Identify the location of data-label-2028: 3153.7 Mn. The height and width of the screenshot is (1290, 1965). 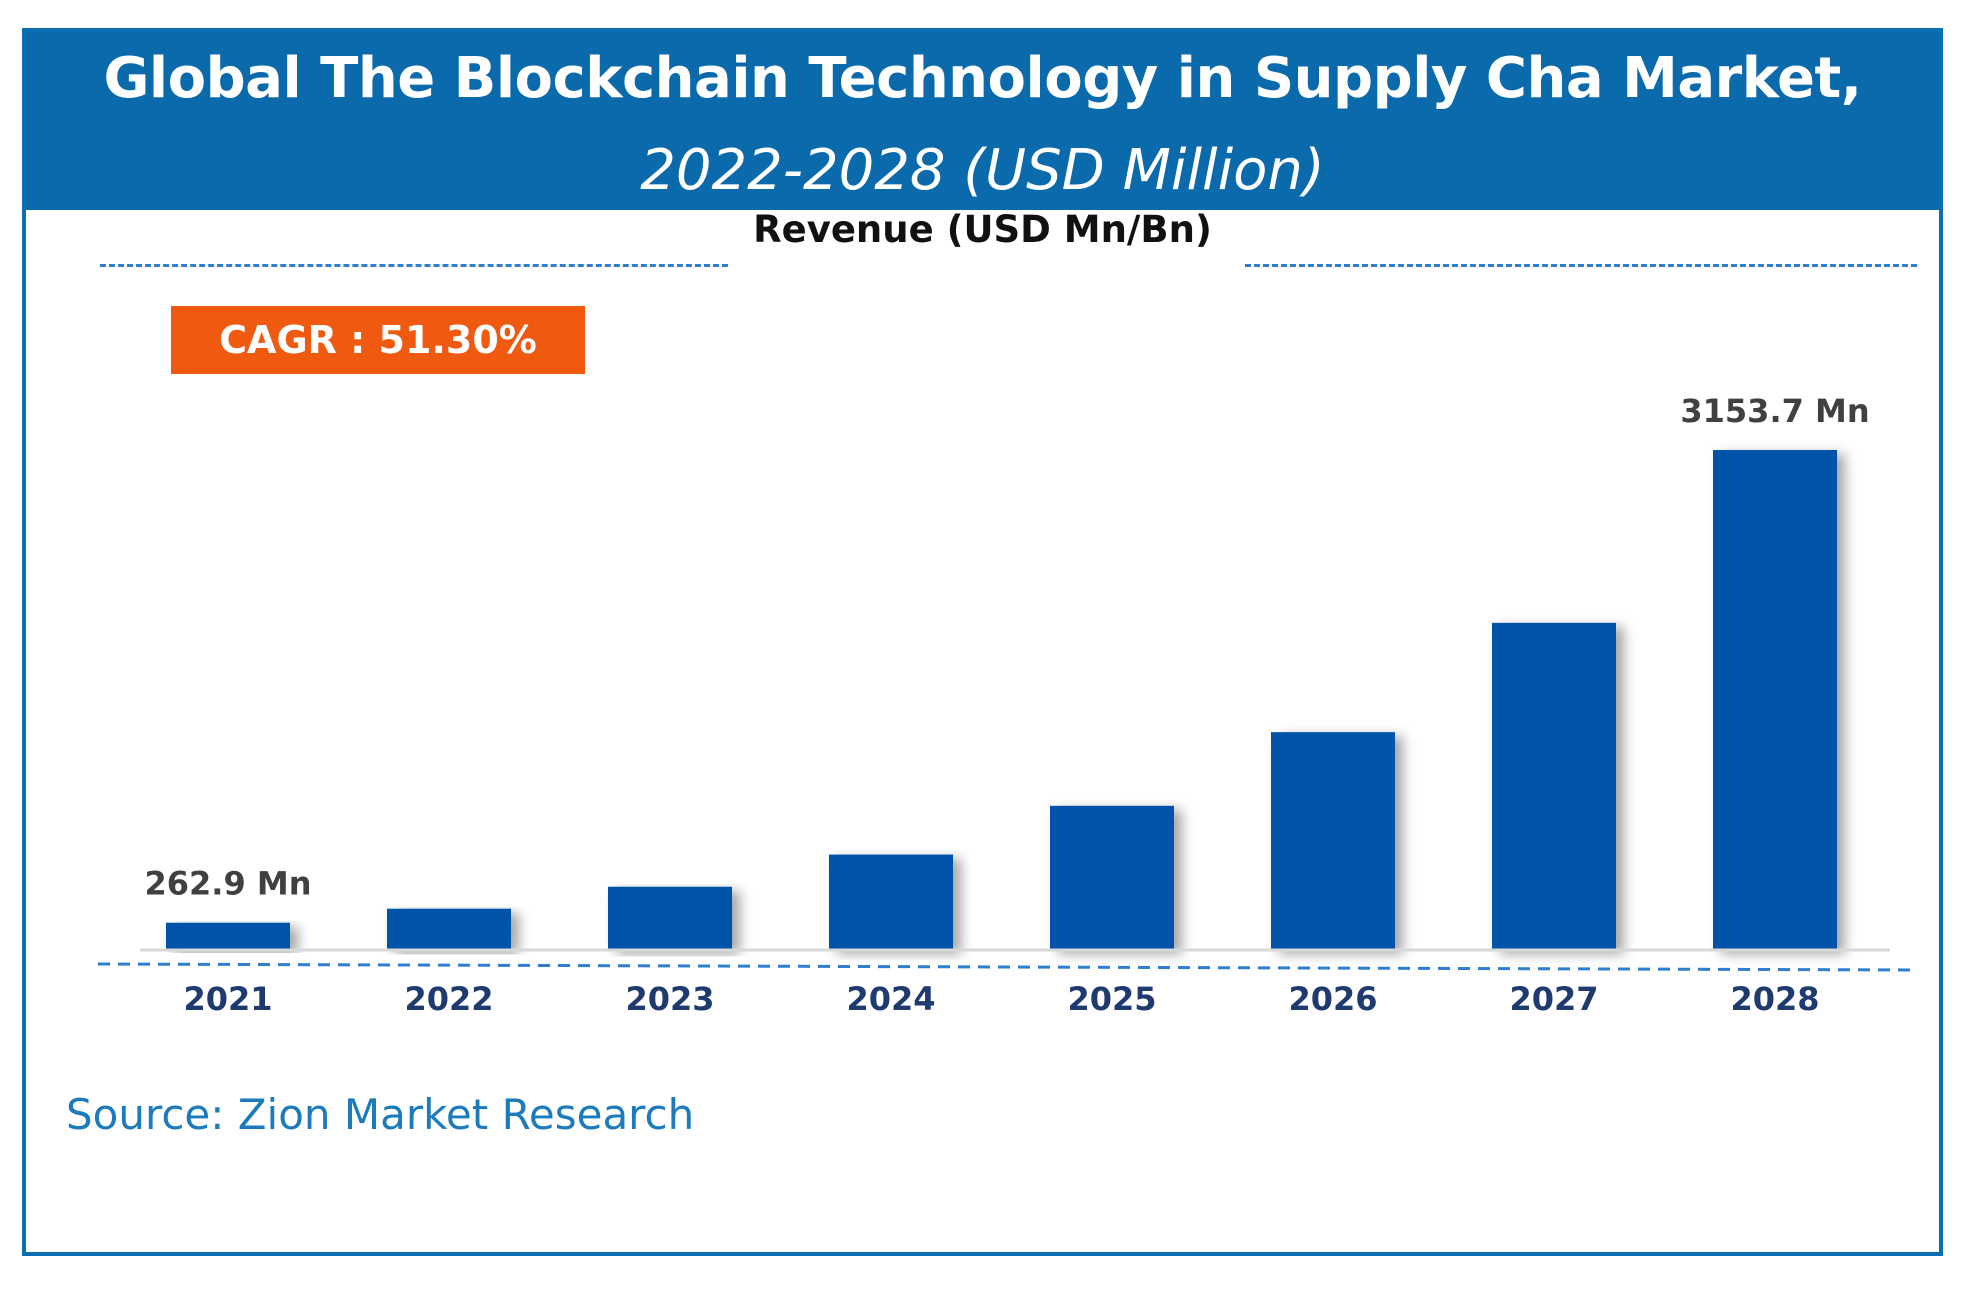
(1774, 411).